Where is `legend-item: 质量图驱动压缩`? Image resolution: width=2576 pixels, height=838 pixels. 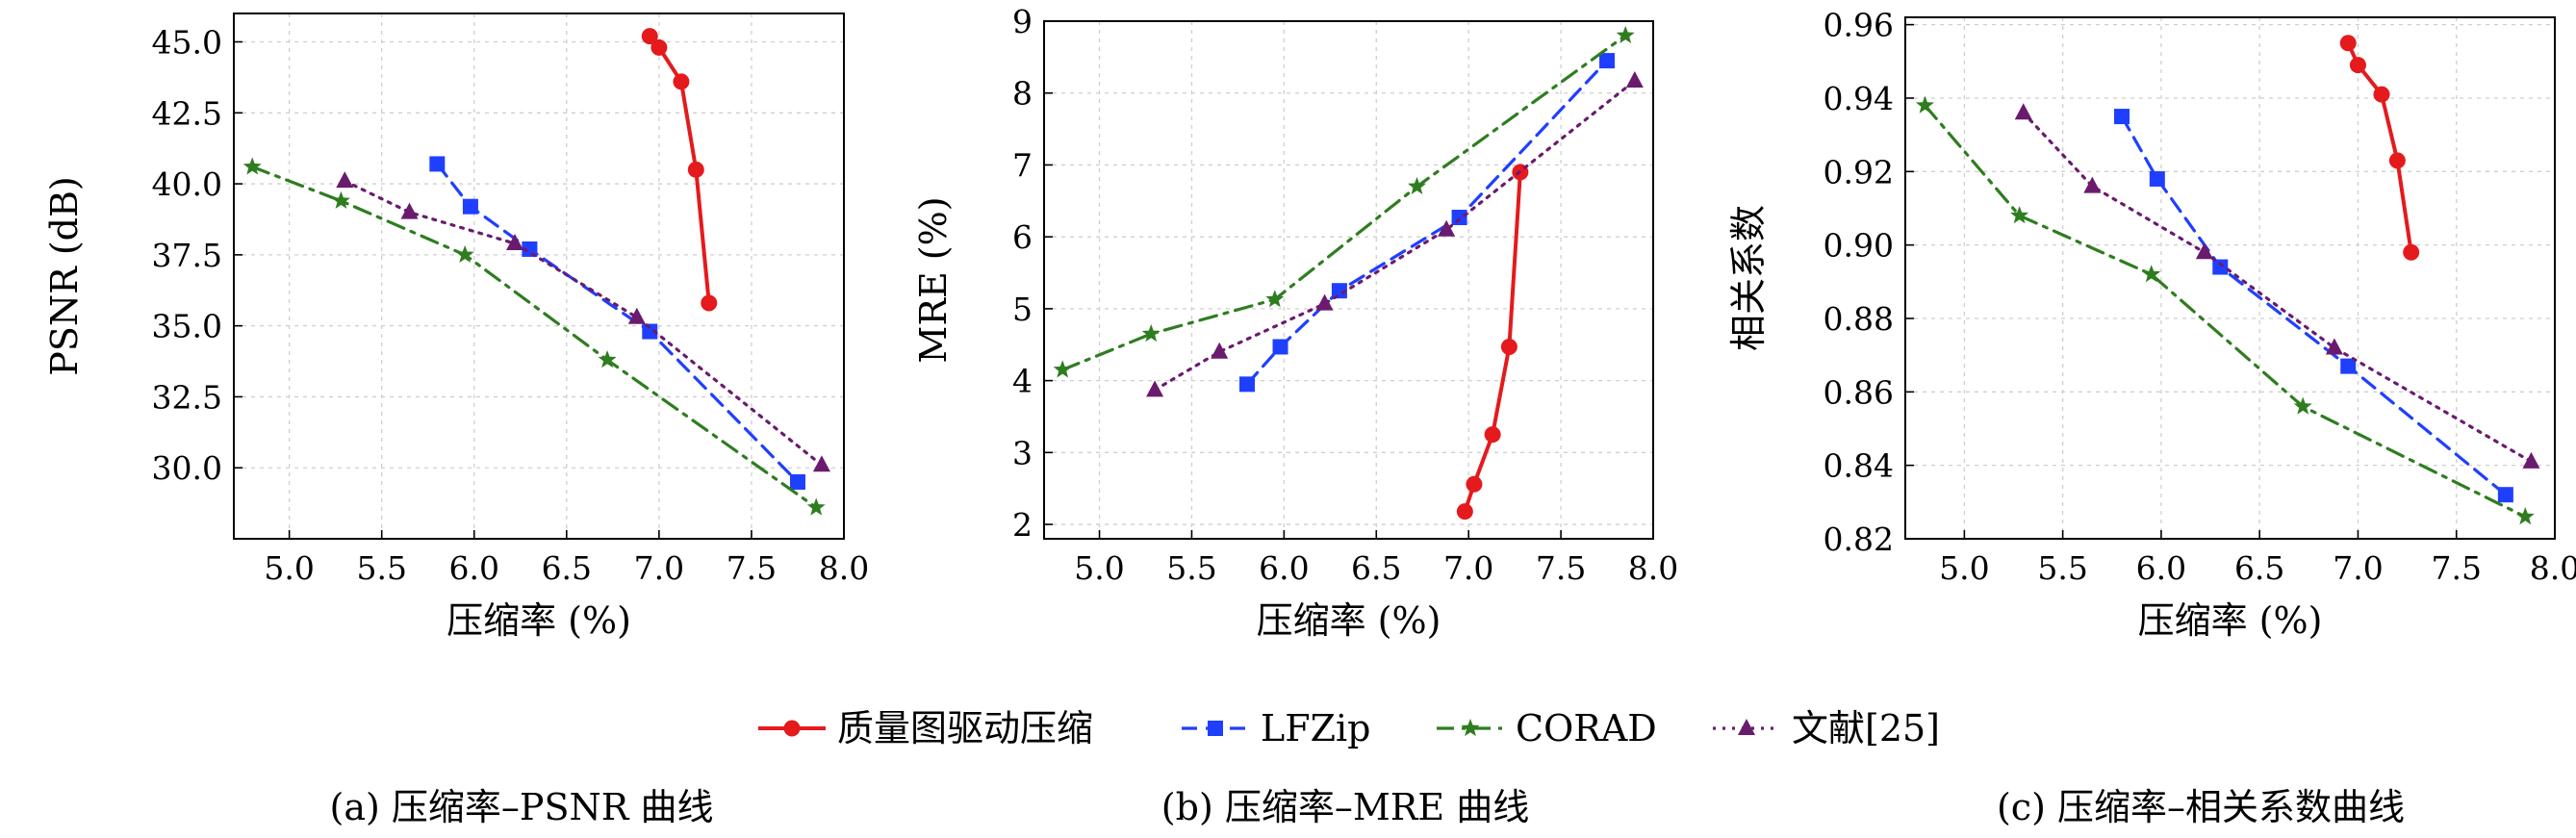 legend-item: 质量图驱动压缩 is located at coordinates (925, 728).